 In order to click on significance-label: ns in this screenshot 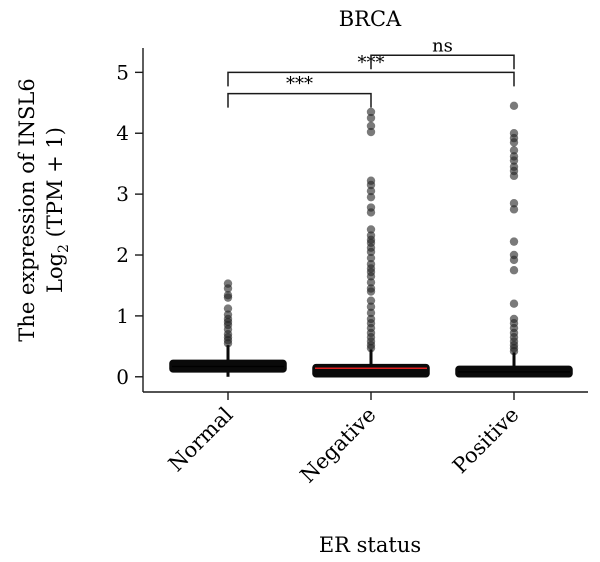, I will do `click(442, 45)`.